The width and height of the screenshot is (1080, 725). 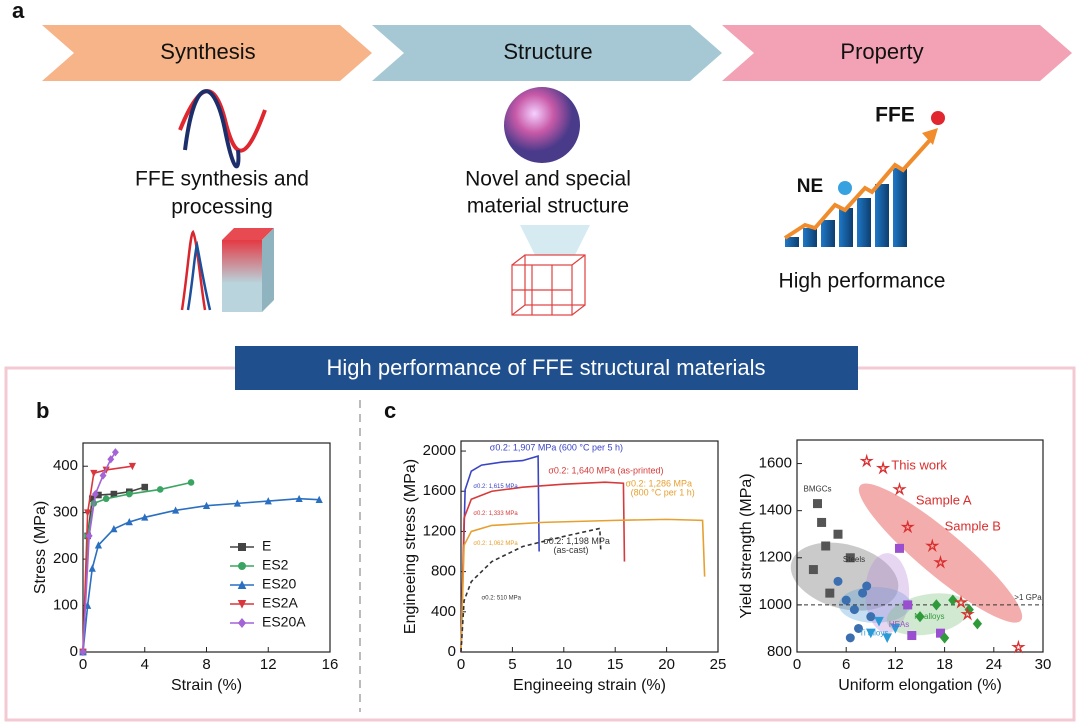 What do you see at coordinates (775, 604) in the screenshot?
I see `y-tick-label: 1000` at bounding box center [775, 604].